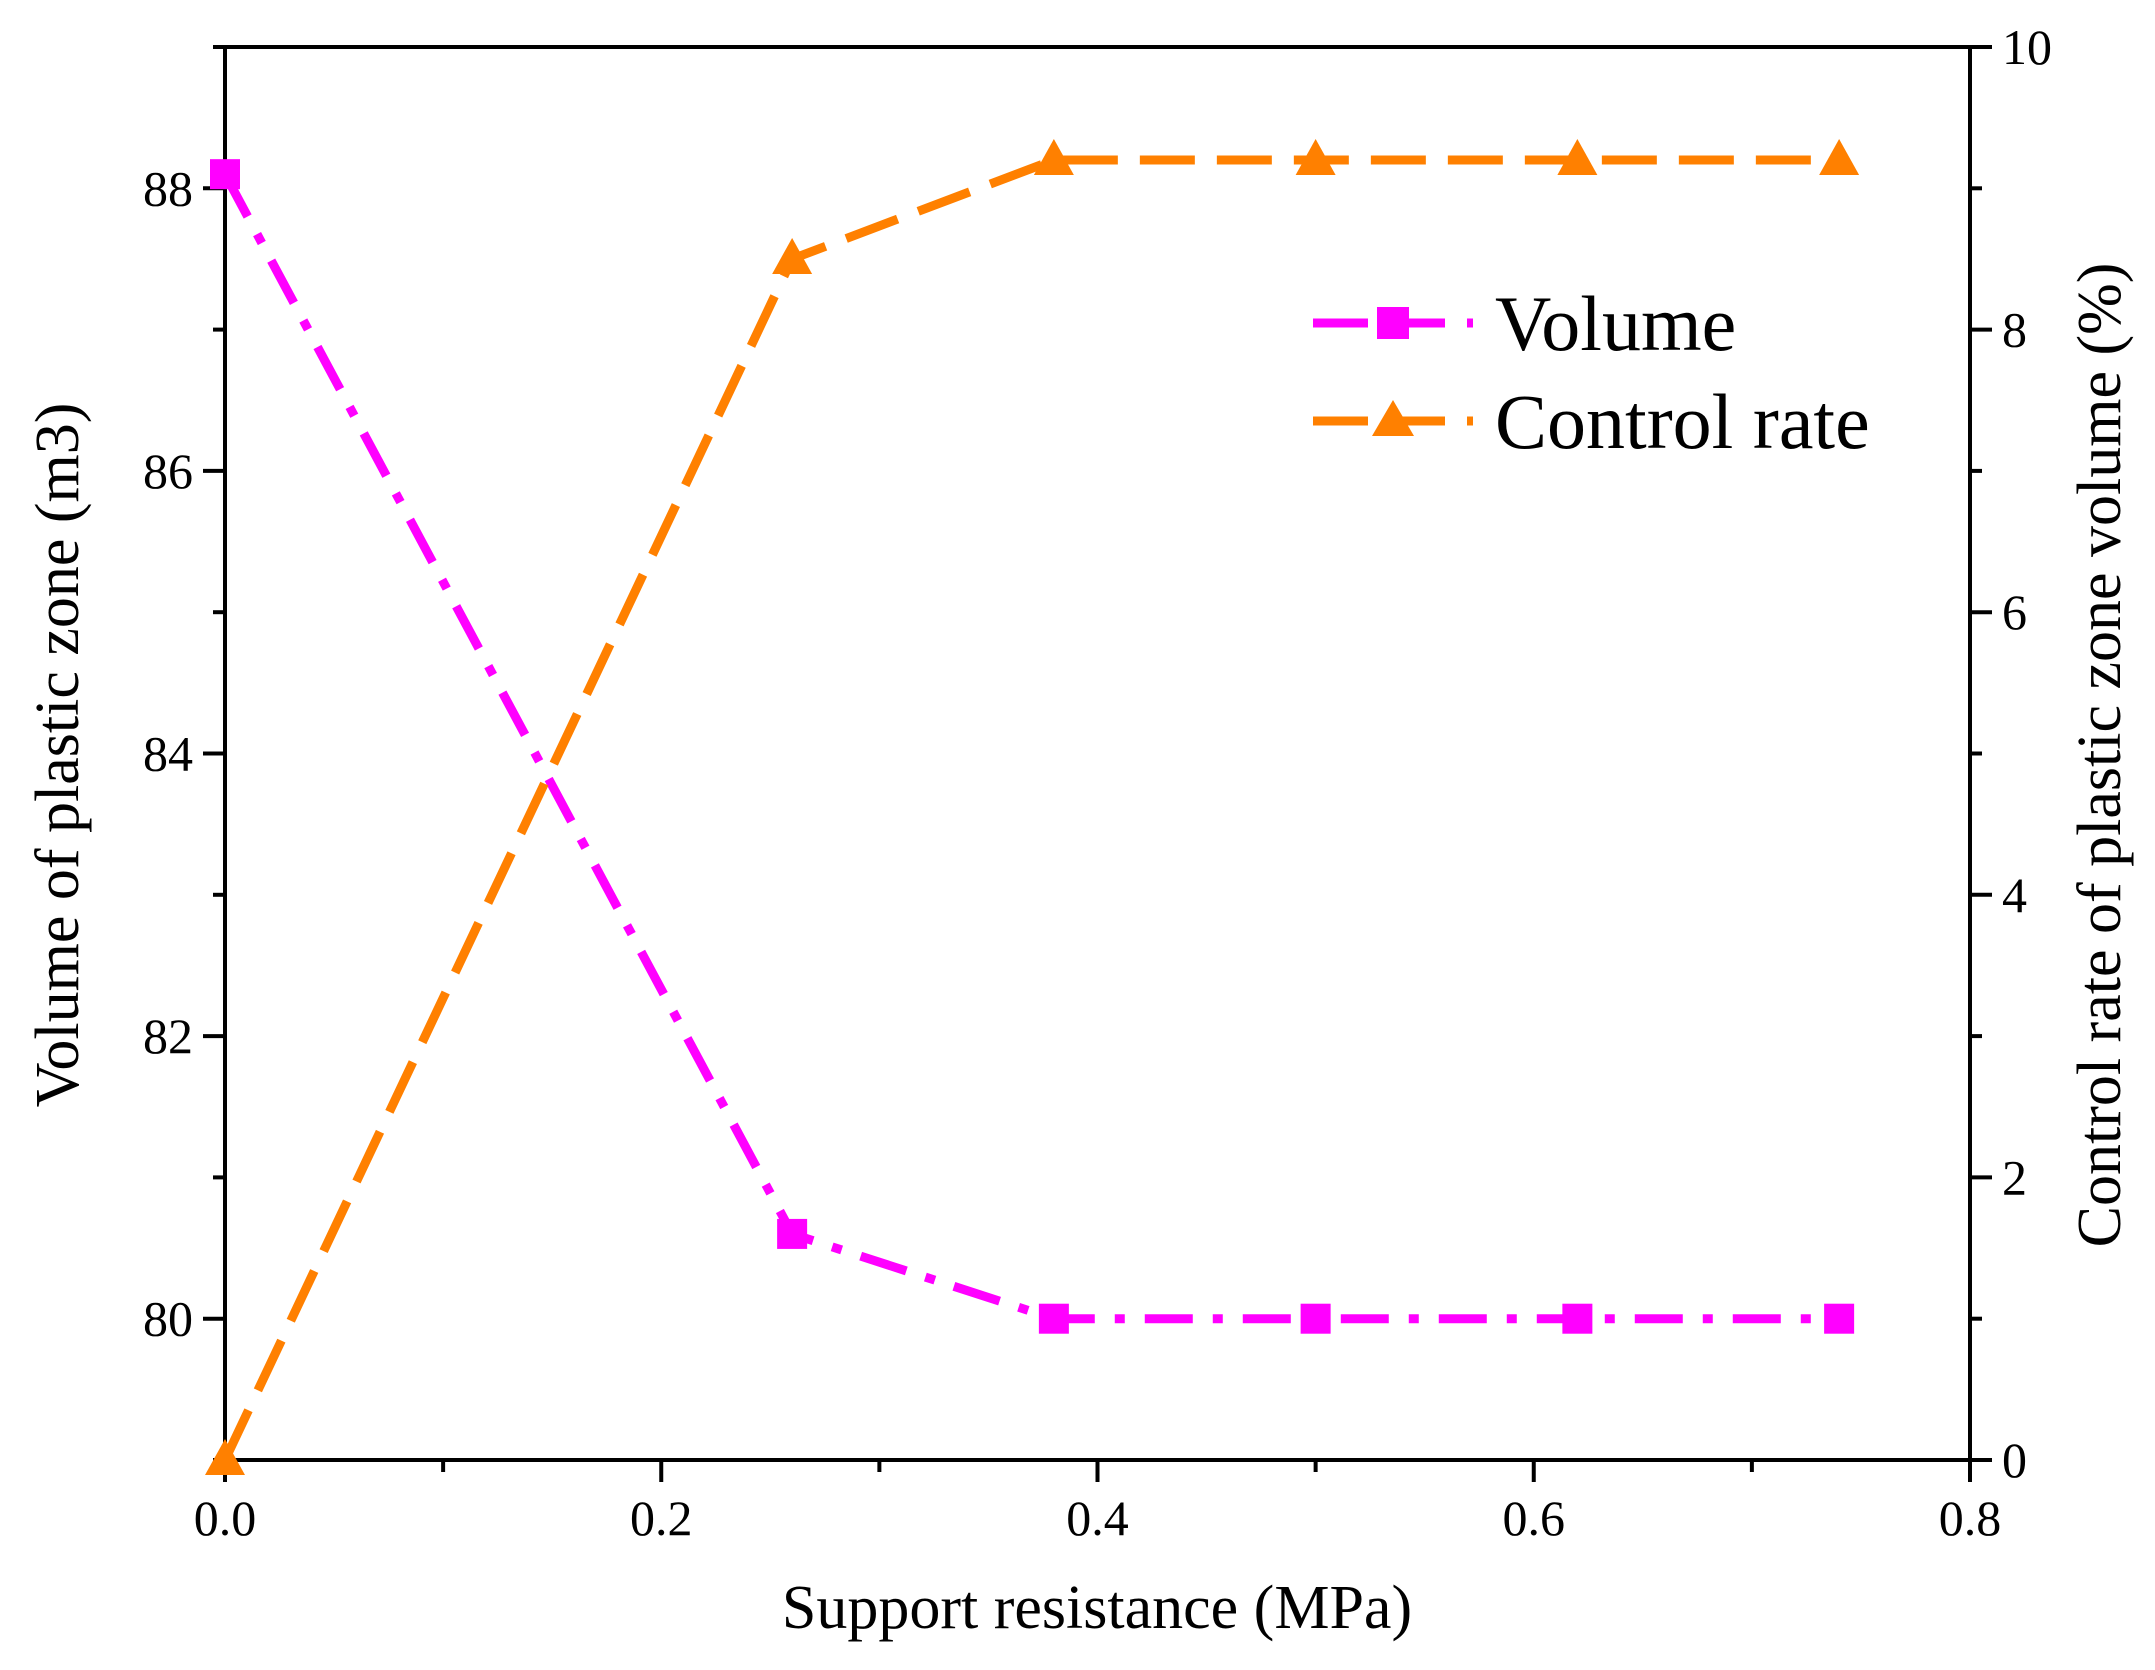 The width and height of the screenshot is (2155, 1670). Describe the element at coordinates (1591, 372) in the screenshot. I see `legend: Volume Control rate` at that location.